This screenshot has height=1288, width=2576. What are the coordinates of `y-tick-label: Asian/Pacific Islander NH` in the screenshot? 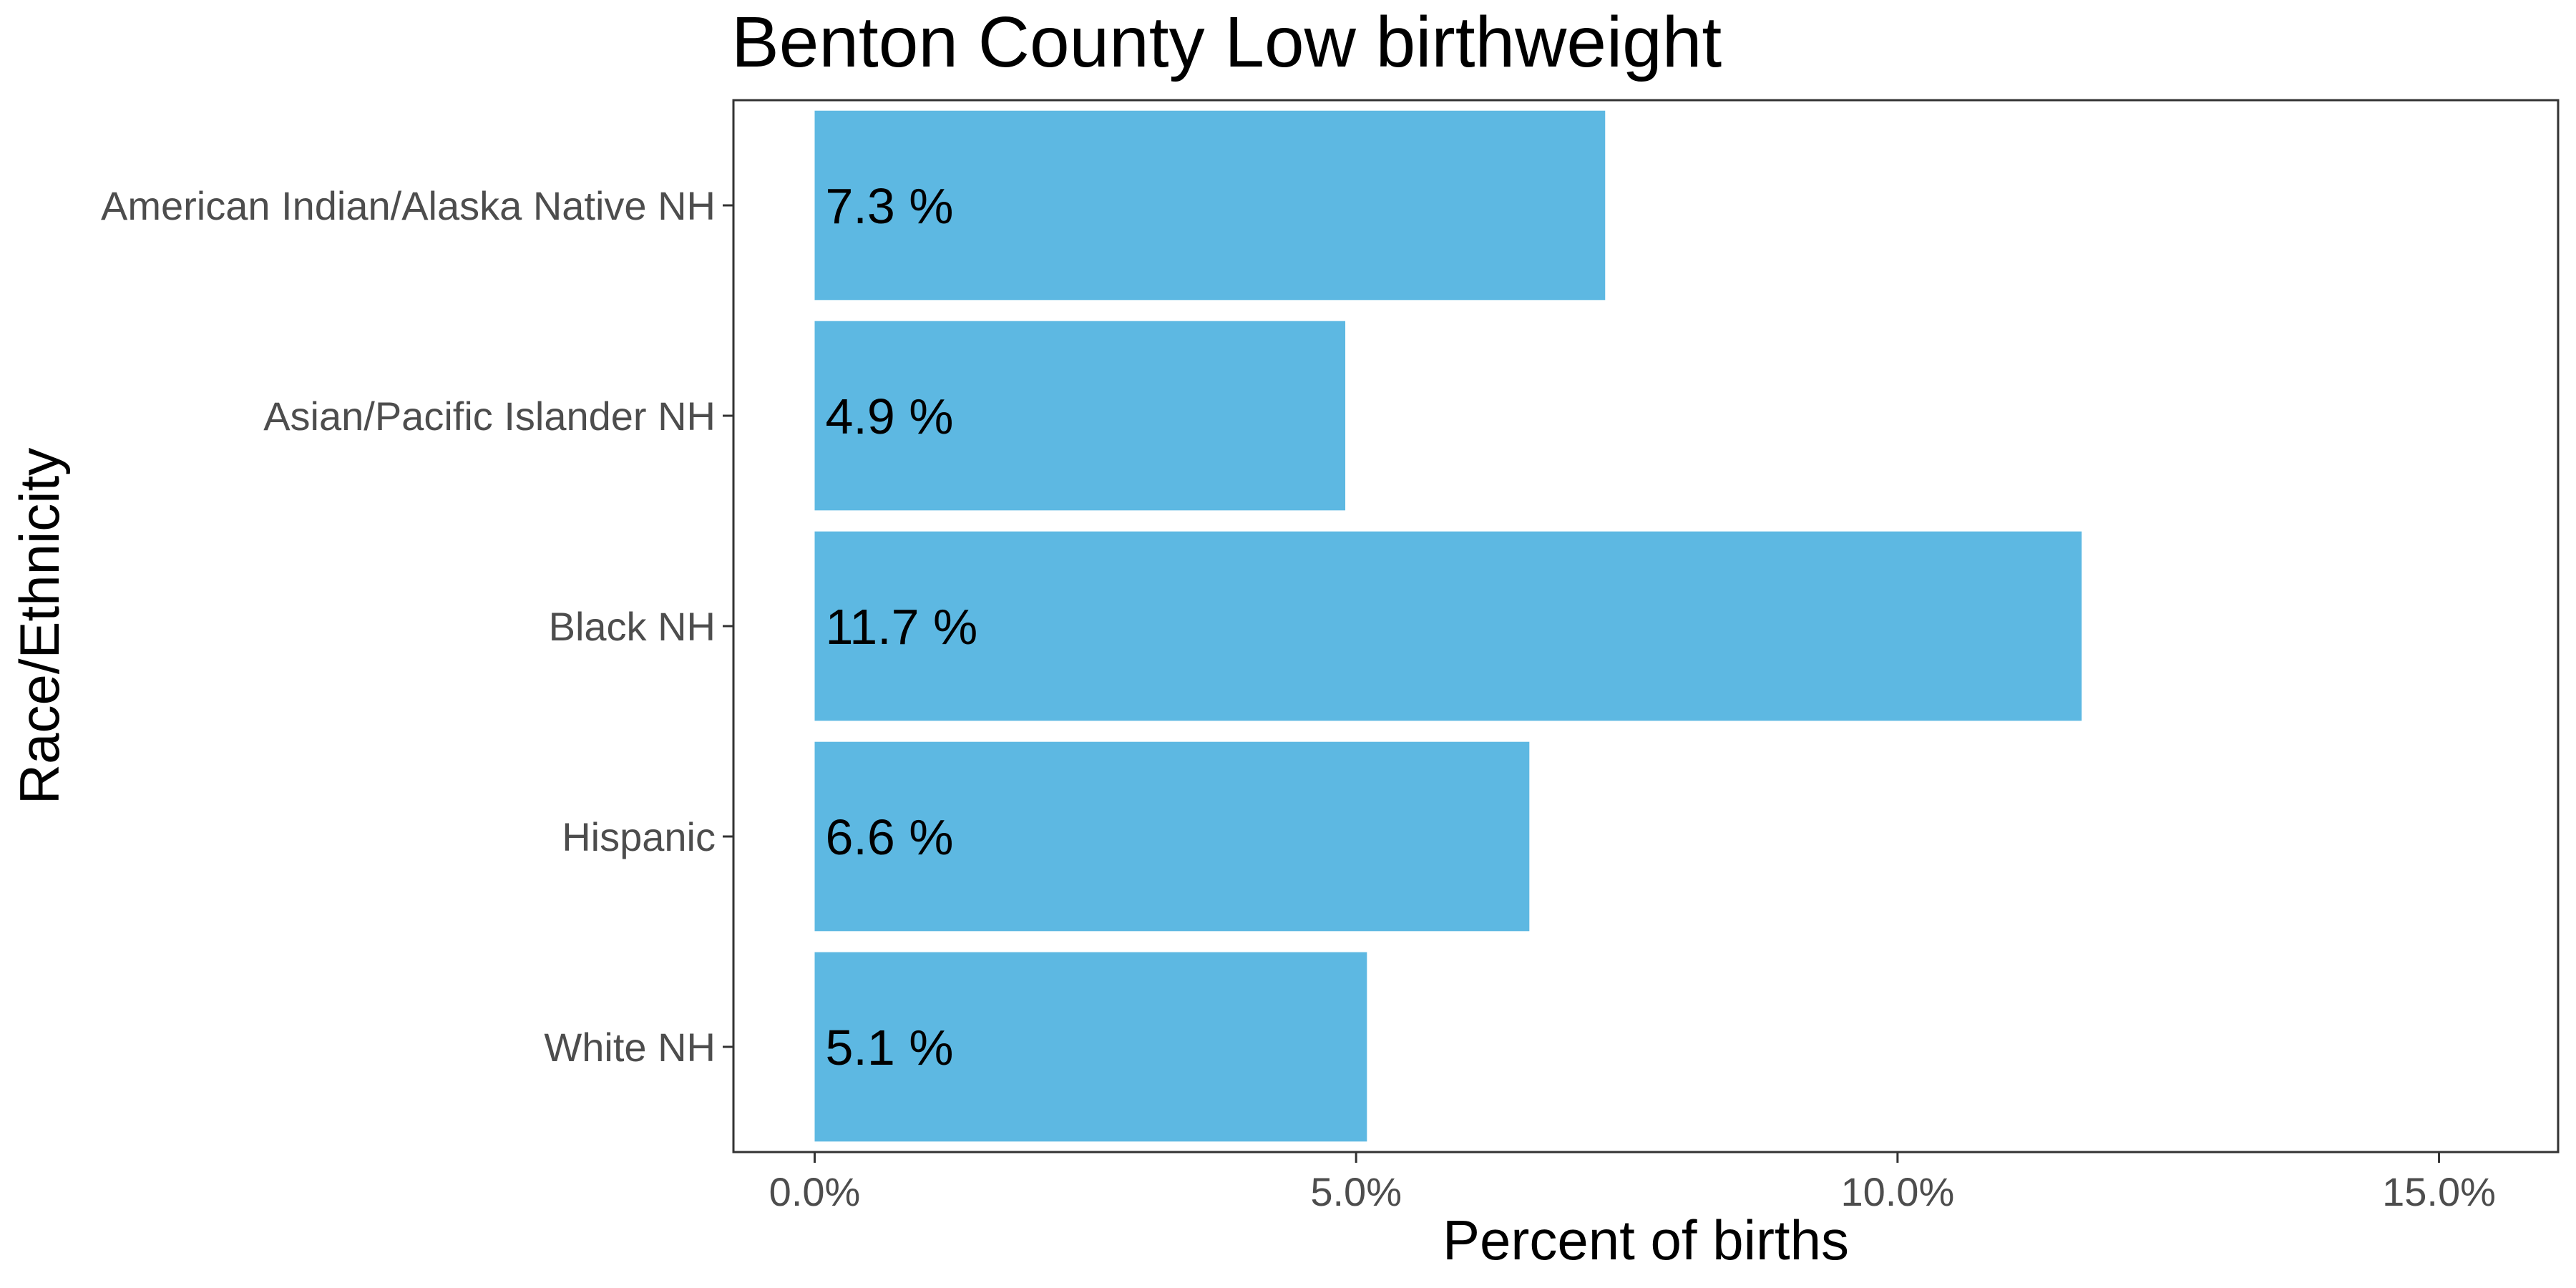 It's located at (489, 416).